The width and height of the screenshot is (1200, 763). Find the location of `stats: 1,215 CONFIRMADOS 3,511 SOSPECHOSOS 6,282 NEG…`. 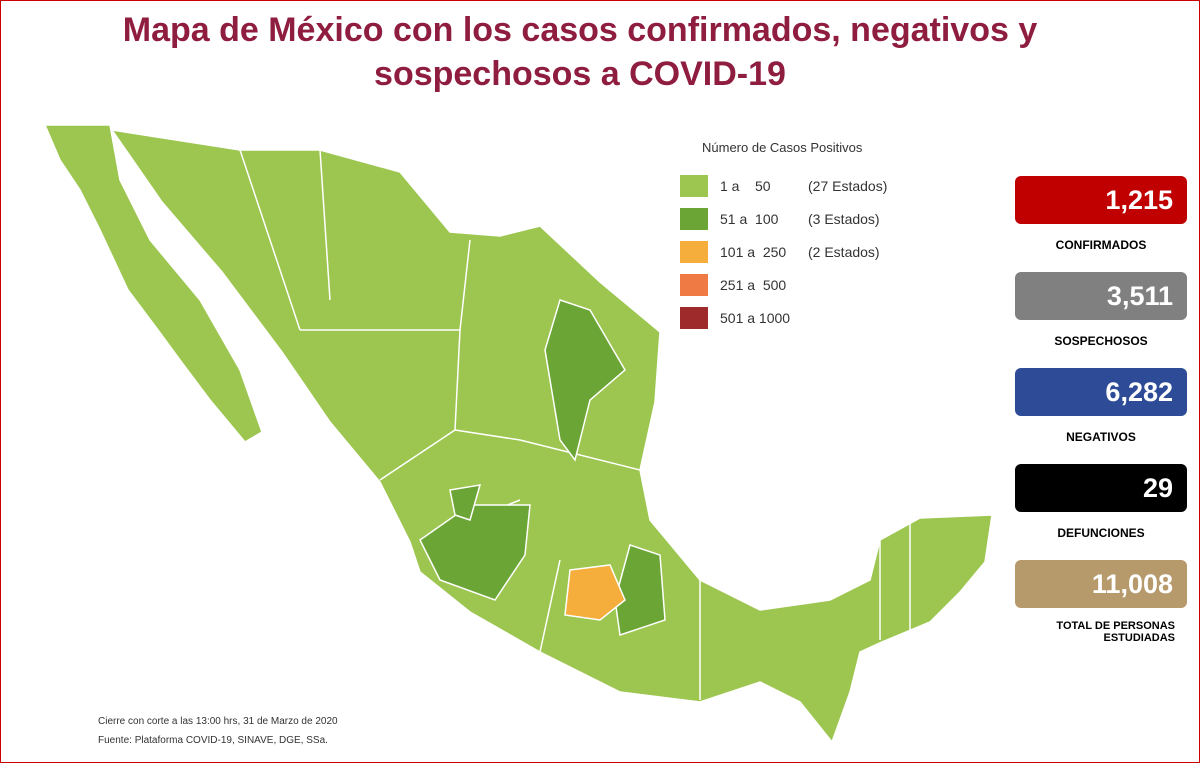

stats: 1,215 CONFIRMADOS 3,511 SOSPECHOSOS 6,282 NEG… is located at coordinates (1101, 416).